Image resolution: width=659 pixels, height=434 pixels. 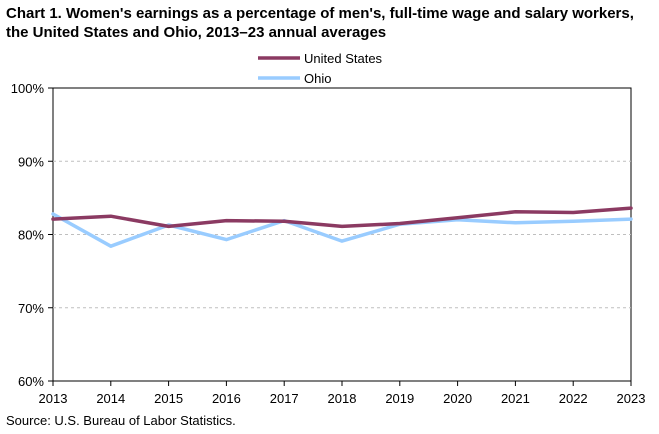 I want to click on x-tick-label: 2019, so click(x=399, y=398).